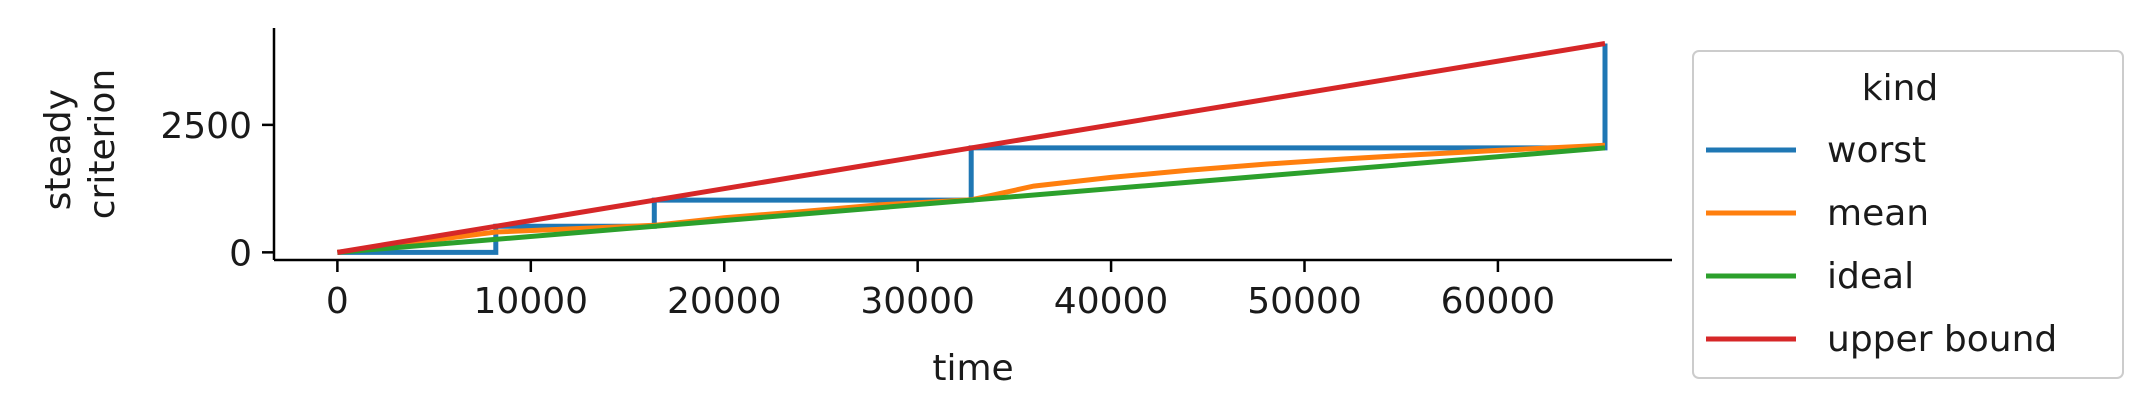 This screenshot has height=420, width=2134. I want to click on legend-label-mean: mean, so click(1878, 213).